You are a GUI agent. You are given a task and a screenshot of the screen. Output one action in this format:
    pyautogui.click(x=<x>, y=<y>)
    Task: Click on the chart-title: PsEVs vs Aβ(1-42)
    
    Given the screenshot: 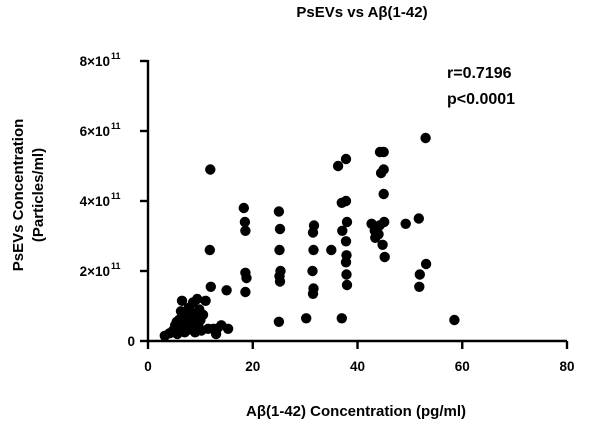 What is the action you would take?
    pyautogui.click(x=361, y=12)
    